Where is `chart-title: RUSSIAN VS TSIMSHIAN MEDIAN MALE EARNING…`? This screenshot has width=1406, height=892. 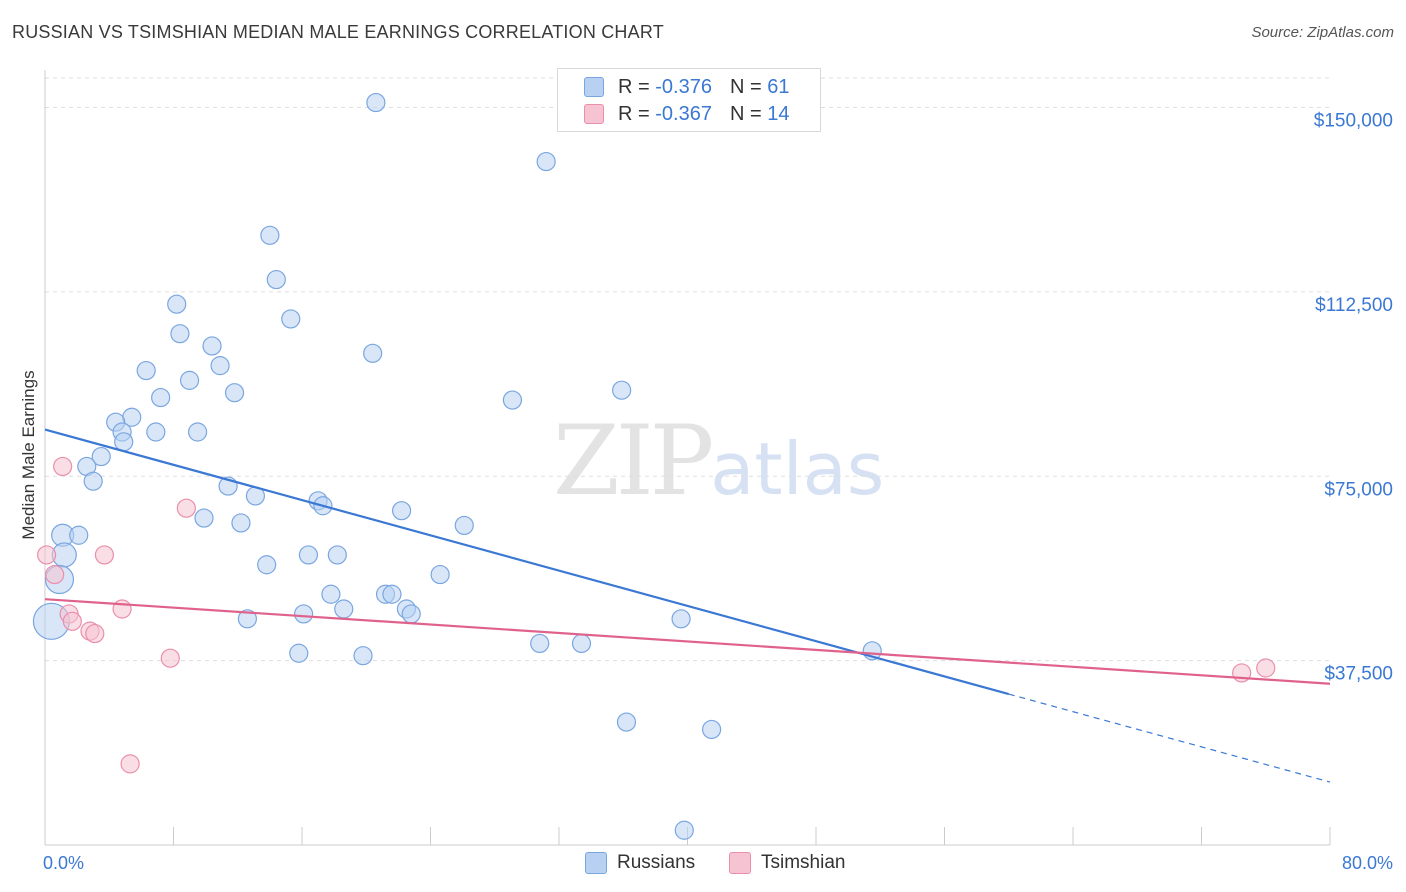
chart-title: RUSSIAN VS TSIMSHIAN MEDIAN MALE EARNING… is located at coordinates (338, 32).